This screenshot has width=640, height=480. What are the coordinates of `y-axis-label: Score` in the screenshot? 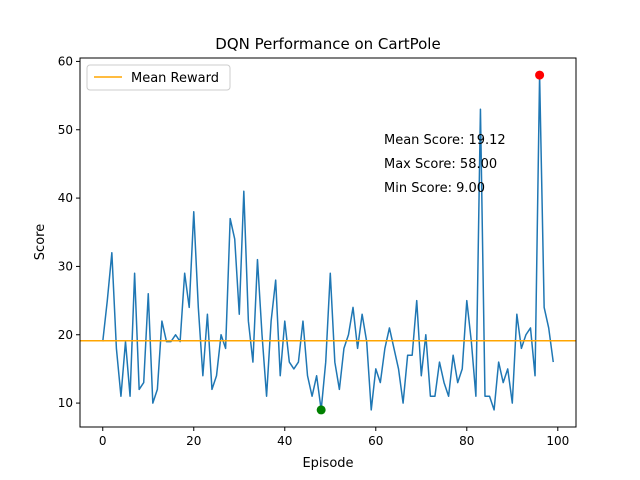 It's located at (40, 242).